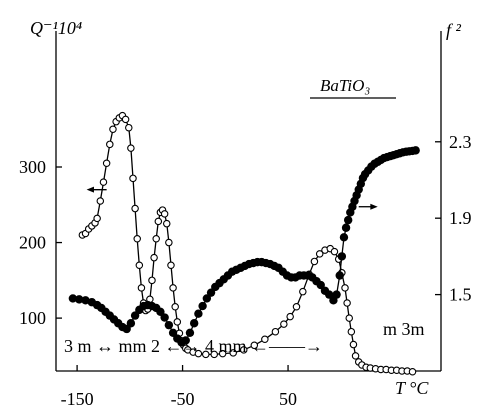  What do you see at coordinates (179, 387) in the screenshot?
I see `x-axis-ticks: -150 -50 50` at bounding box center [179, 387].